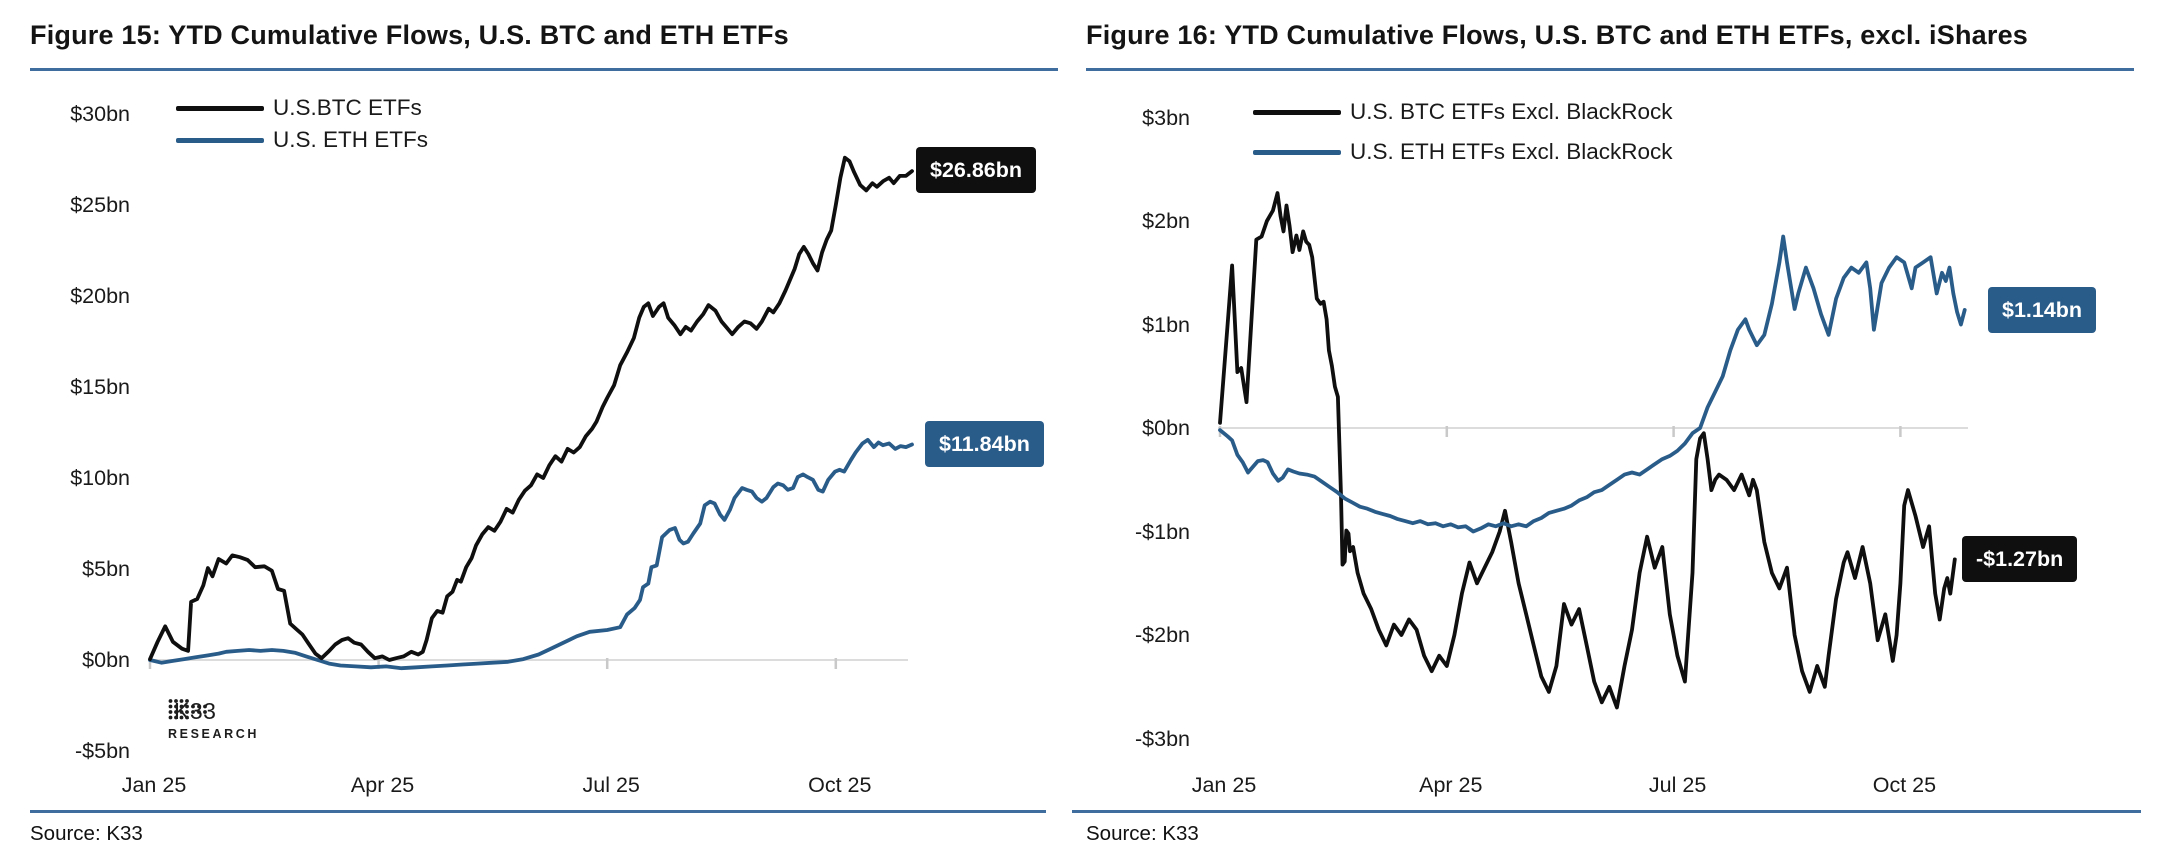 This screenshot has width=2163, height=855. What do you see at coordinates (1606, 811) in the screenshot?
I see `figure16-bottom-rule` at bounding box center [1606, 811].